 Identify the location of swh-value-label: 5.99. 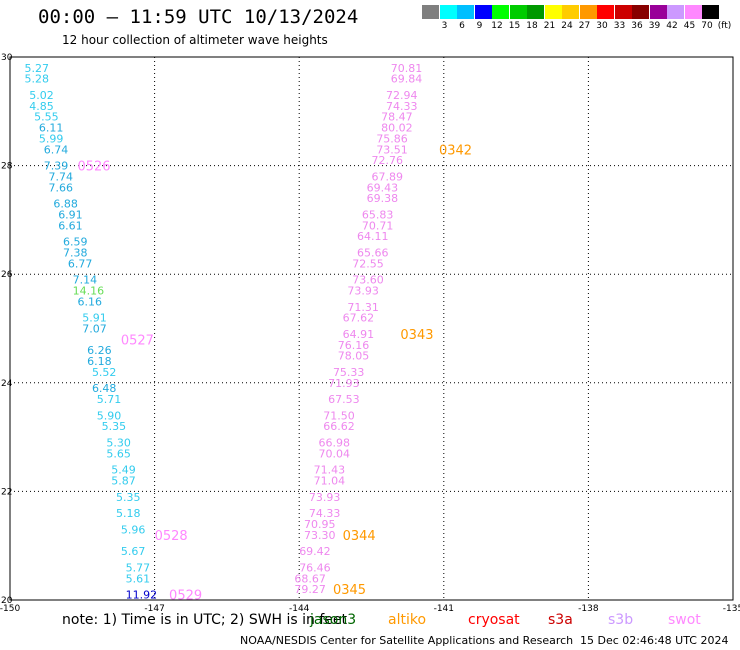
(51, 138).